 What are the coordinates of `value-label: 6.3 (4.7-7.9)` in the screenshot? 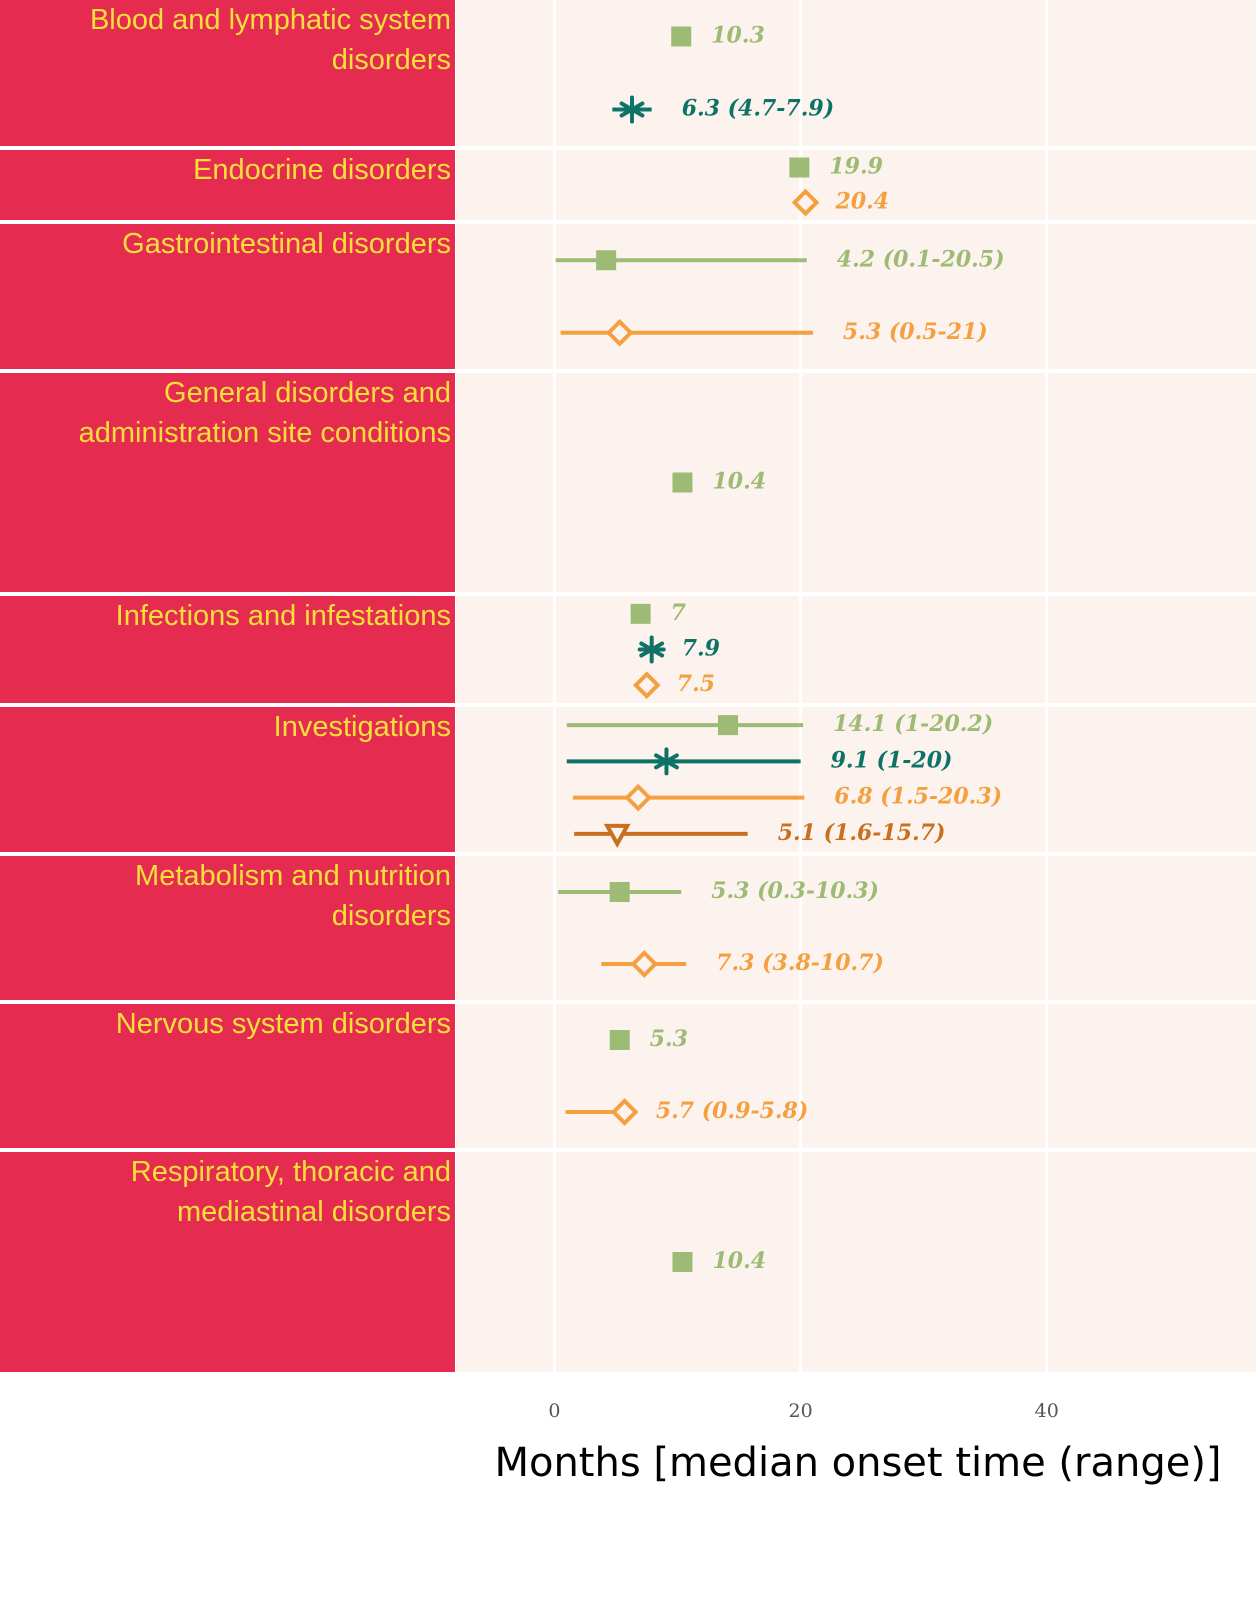 It's located at (758, 109).